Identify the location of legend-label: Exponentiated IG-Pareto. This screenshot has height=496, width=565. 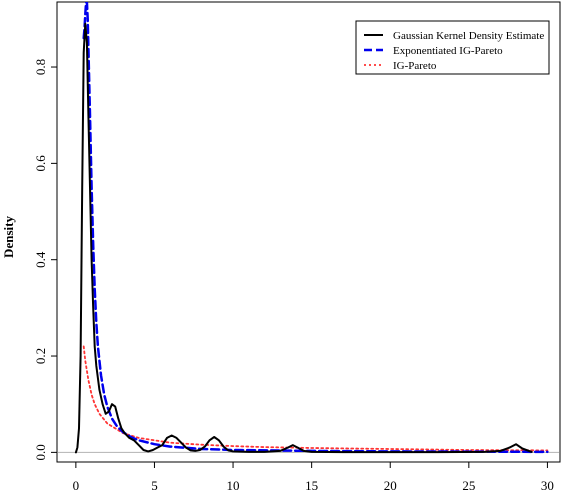
(448, 51).